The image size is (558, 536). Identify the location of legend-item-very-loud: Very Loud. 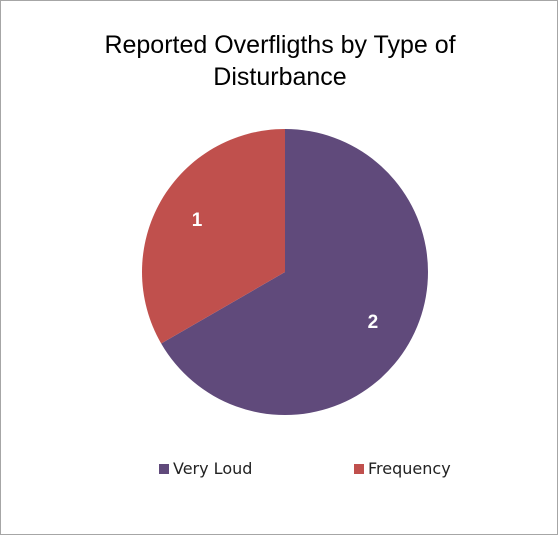
(205, 468).